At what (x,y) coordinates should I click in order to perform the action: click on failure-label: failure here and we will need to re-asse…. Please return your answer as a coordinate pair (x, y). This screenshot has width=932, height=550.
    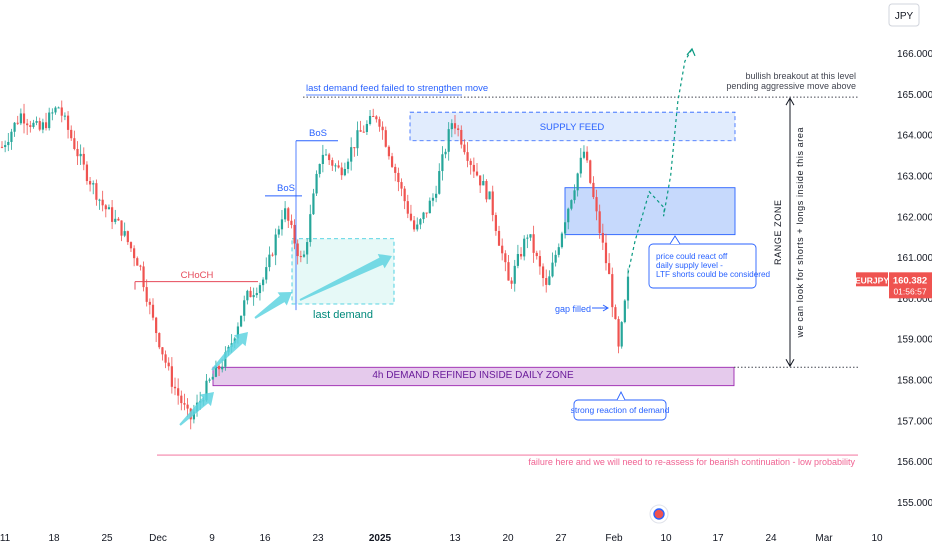
    Looking at the image, I should click on (691, 462).